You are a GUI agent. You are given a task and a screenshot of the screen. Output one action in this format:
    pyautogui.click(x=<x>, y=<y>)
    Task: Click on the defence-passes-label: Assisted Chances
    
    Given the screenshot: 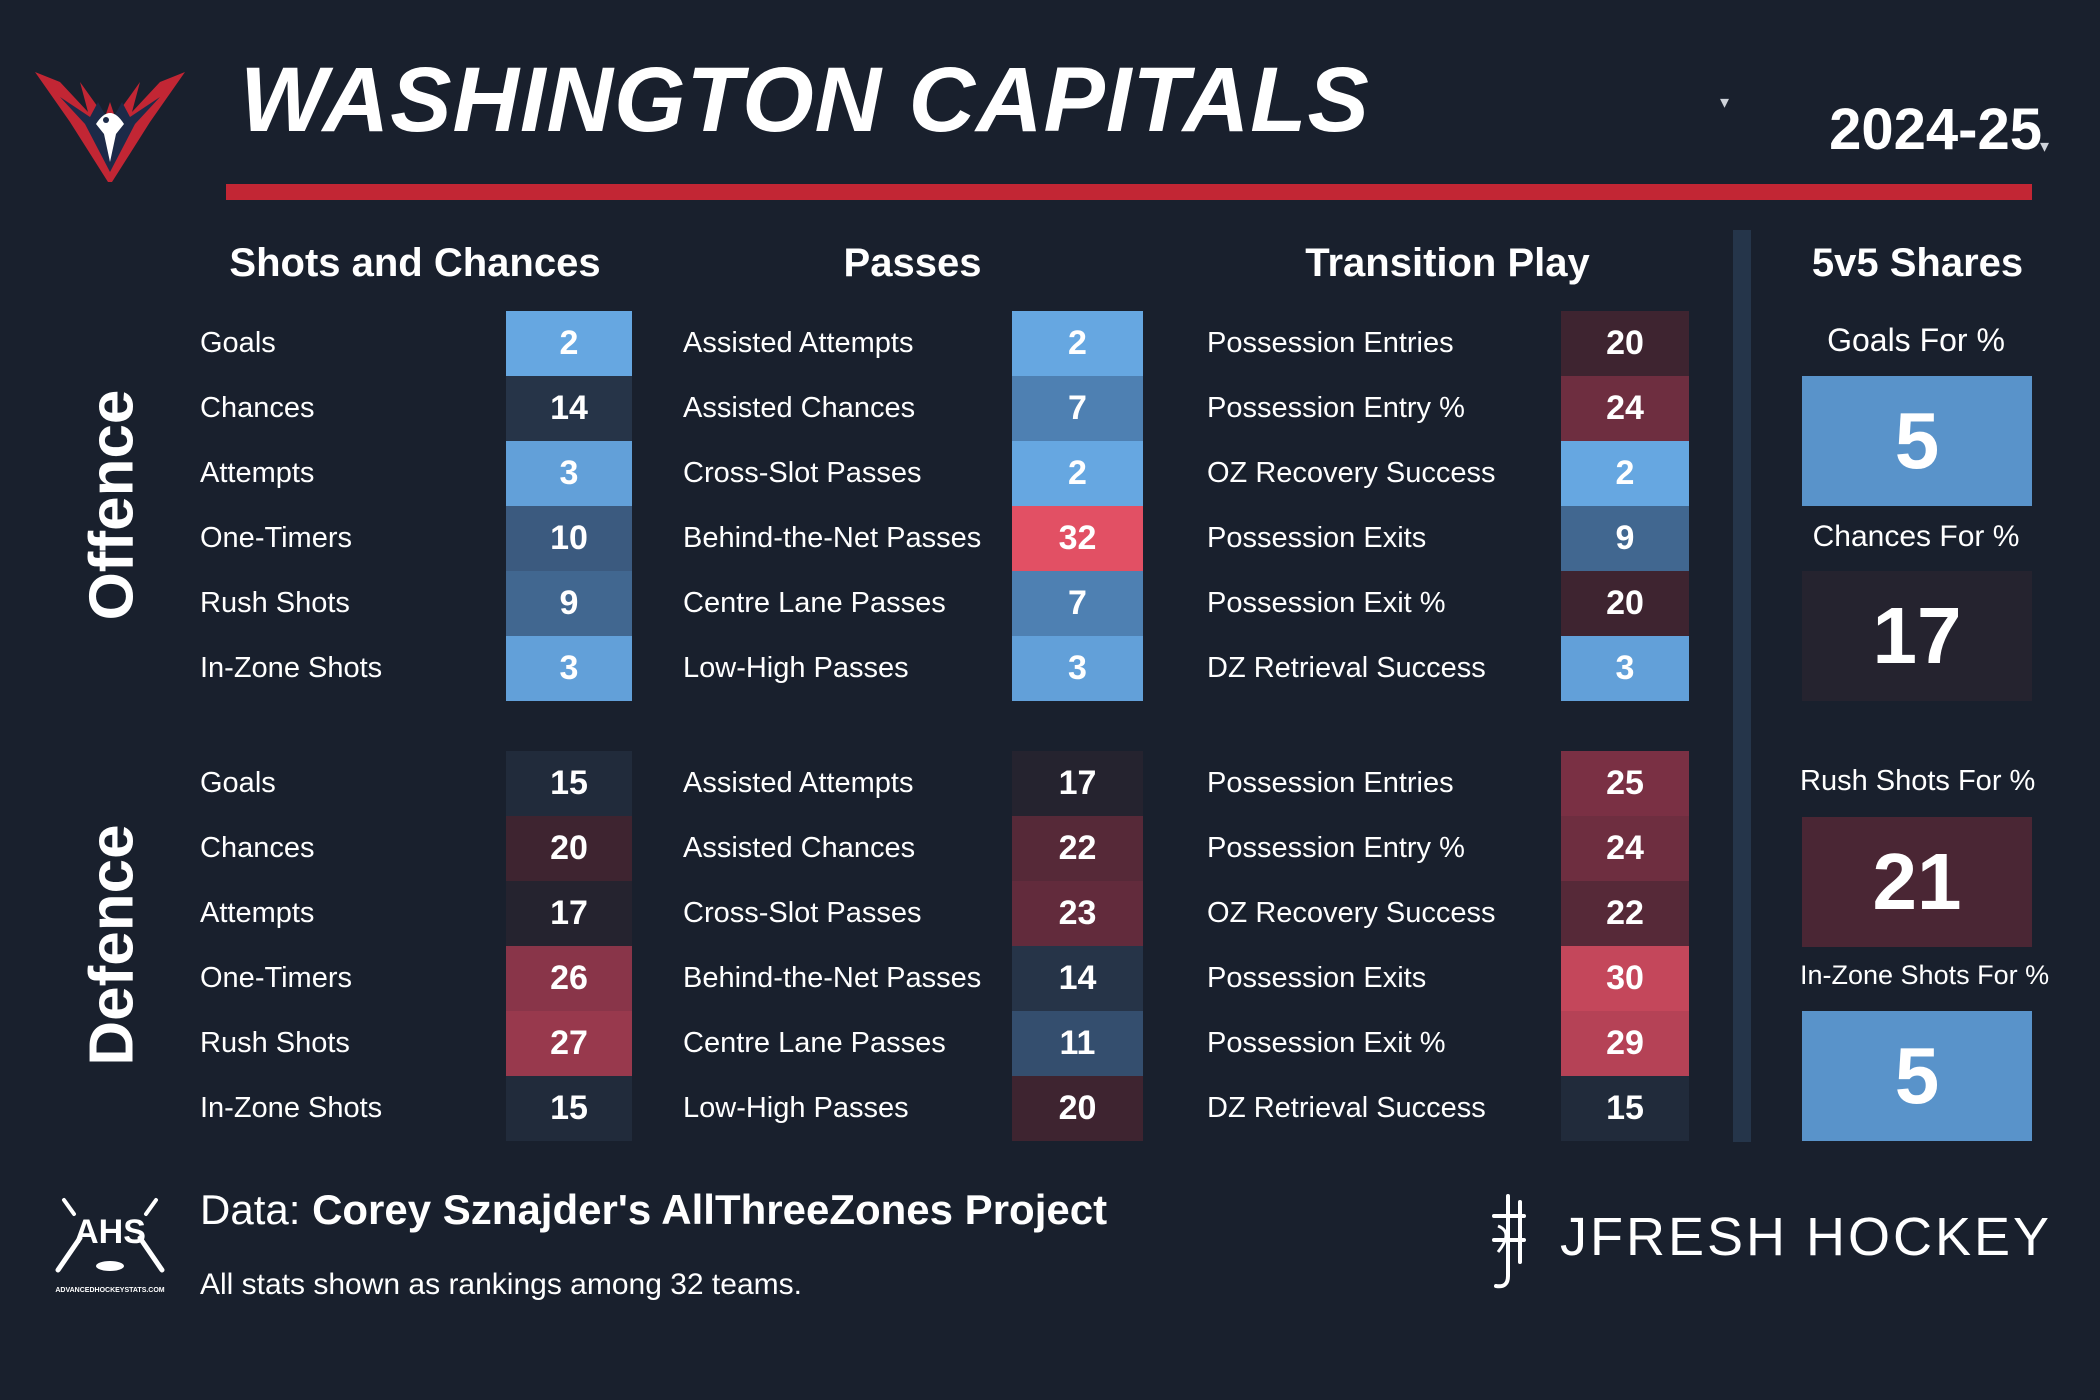 What is the action you would take?
    pyautogui.click(x=799, y=848)
    